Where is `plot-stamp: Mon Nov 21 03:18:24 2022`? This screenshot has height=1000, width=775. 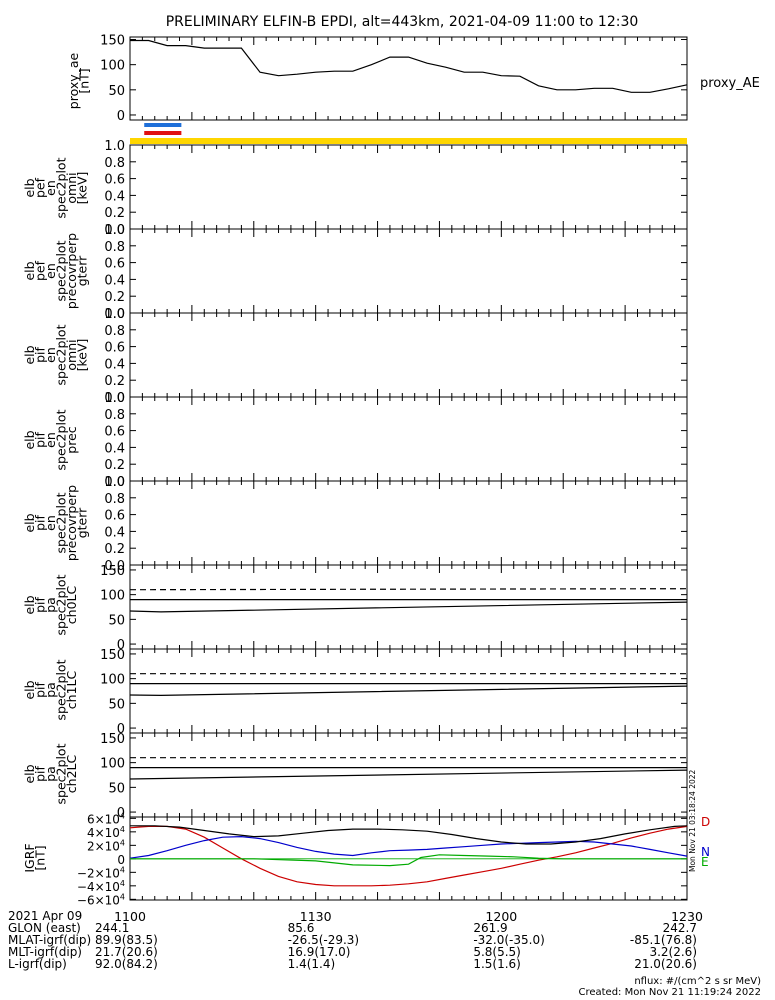
plot-stamp: Mon Nov 21 03:18:24 2022 is located at coordinates (692, 820).